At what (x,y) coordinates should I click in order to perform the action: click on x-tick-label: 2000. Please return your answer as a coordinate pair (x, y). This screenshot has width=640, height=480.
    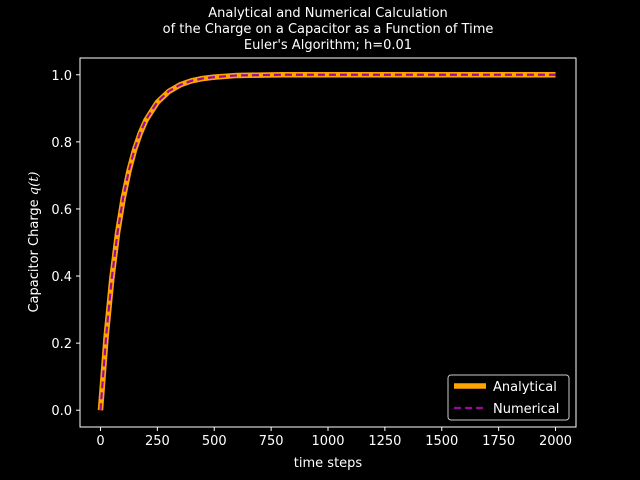
    Looking at the image, I should click on (555, 441).